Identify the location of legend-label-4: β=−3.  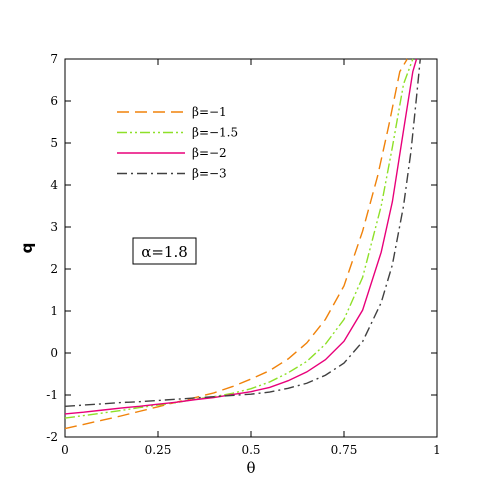
(209, 174).